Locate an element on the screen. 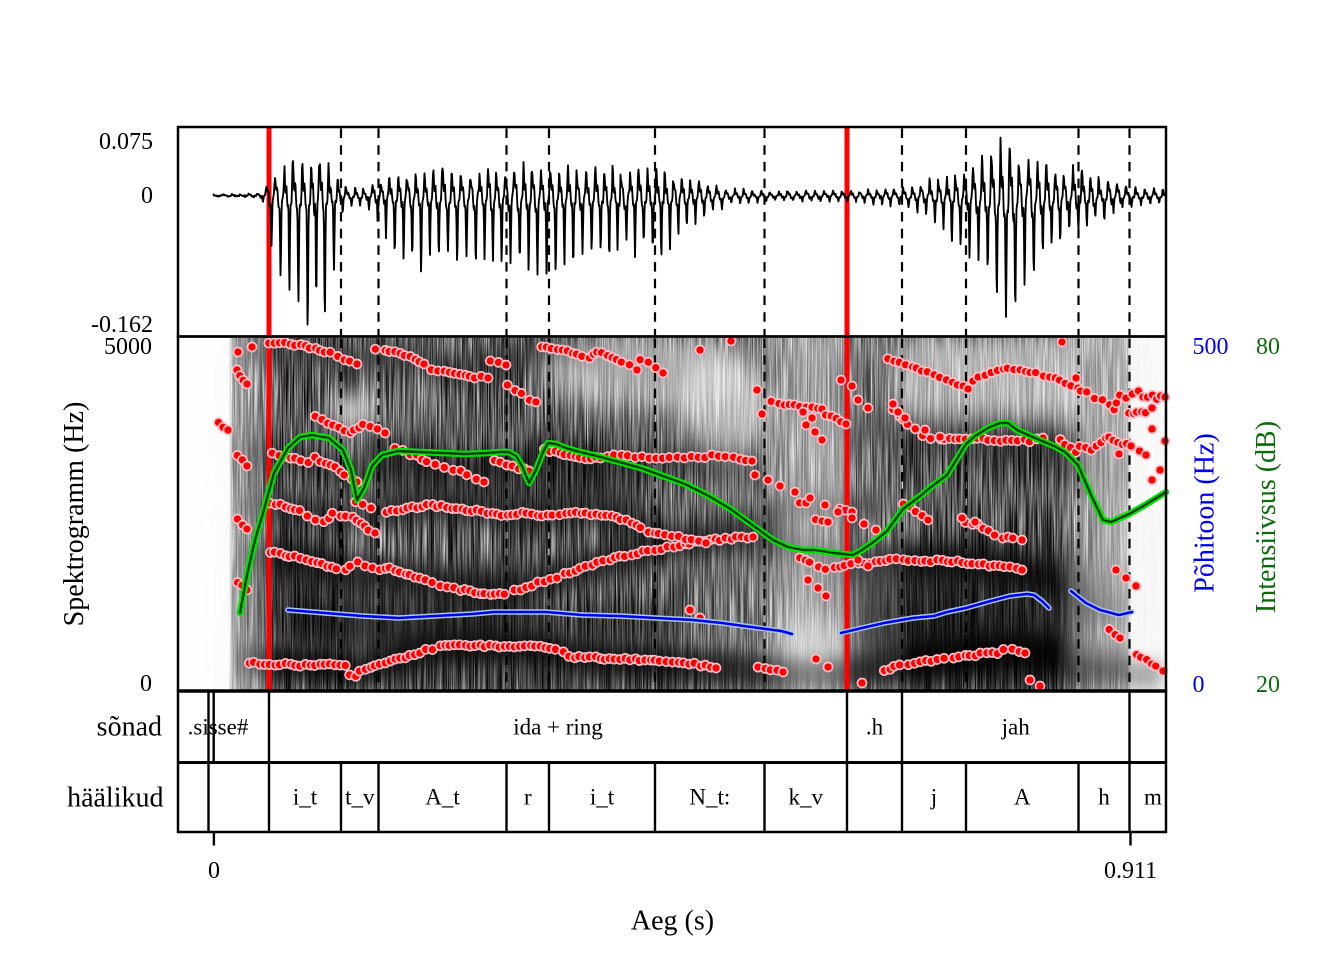 The image size is (1344, 960). svg-text: häälikud is located at coordinates (115, 798).